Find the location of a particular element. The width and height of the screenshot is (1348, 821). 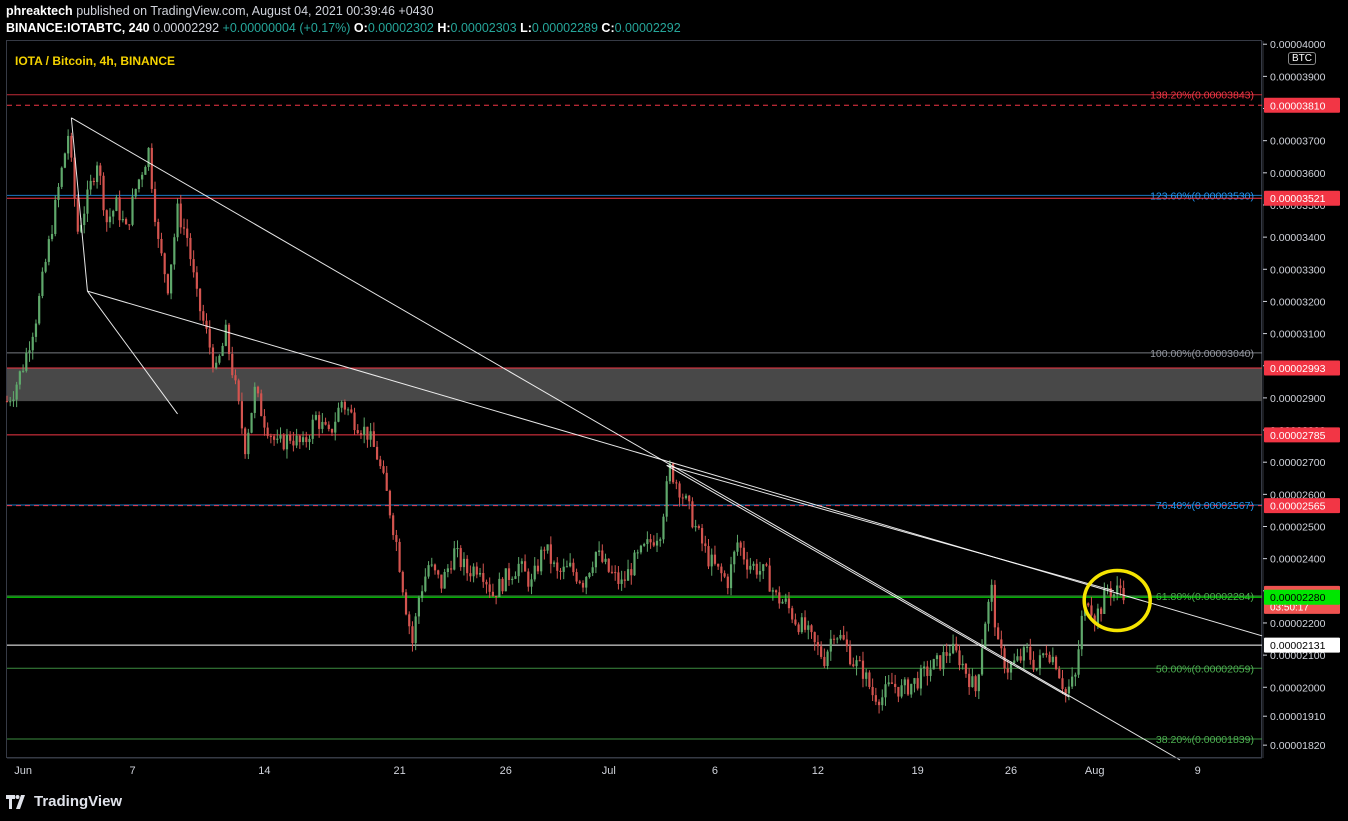

last-price: 0.00002292 is located at coordinates (186, 28).